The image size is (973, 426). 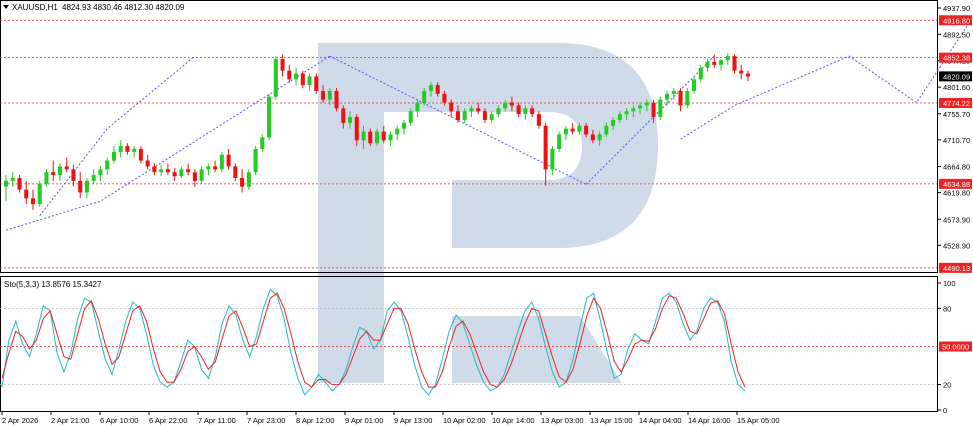 I want to click on x-tick-label: 13 Apr 15:00, so click(x=611, y=420).